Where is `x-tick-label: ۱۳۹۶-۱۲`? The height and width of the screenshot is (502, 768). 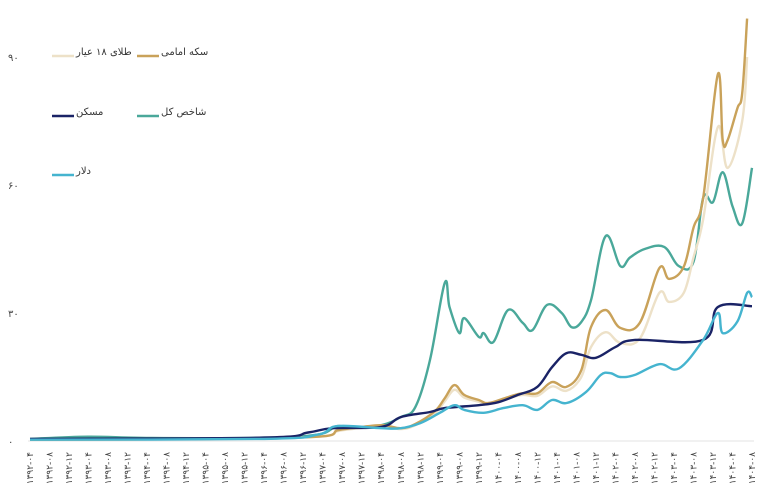
x-tick-label: ۱۳۹۶-۱۲ is located at coordinates (304, 468).